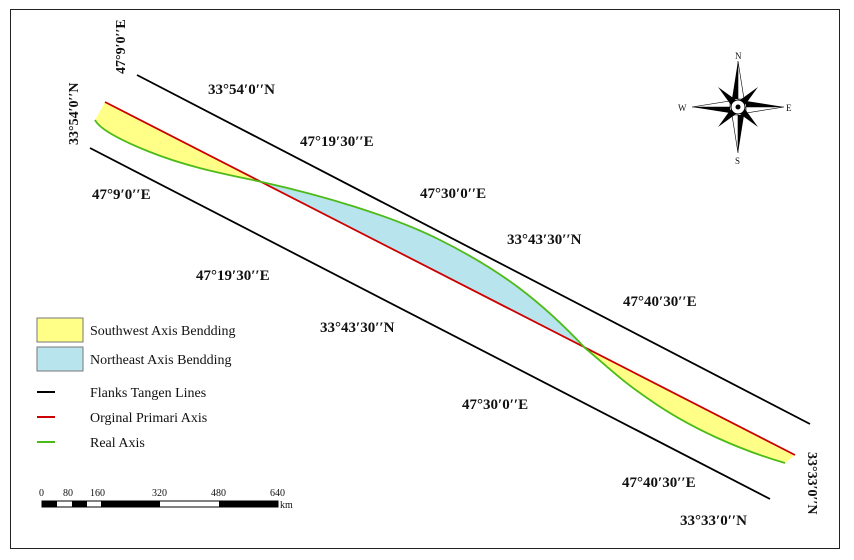  I want to click on label-top-lon-3: 47°30′0′′E, so click(453, 194).